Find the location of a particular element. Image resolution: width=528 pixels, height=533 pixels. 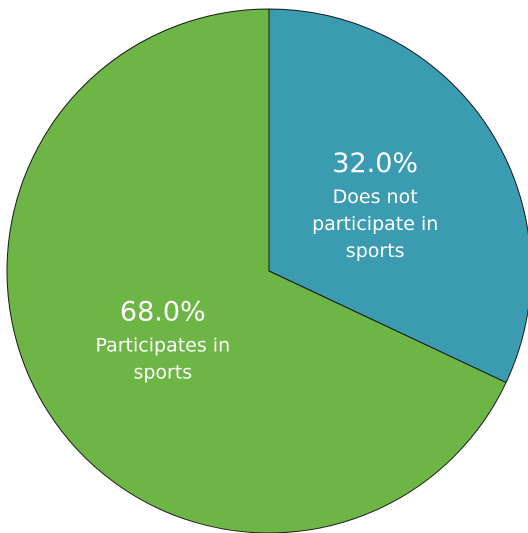

slice-1-category-label-line-1: sports is located at coordinates (162, 372).